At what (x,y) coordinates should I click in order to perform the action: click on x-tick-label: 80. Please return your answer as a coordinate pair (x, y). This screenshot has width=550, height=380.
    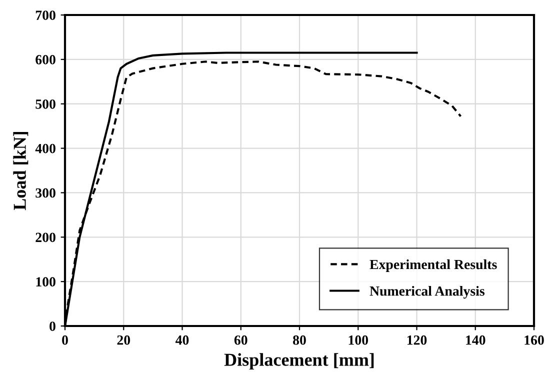
    Looking at the image, I should click on (299, 340).